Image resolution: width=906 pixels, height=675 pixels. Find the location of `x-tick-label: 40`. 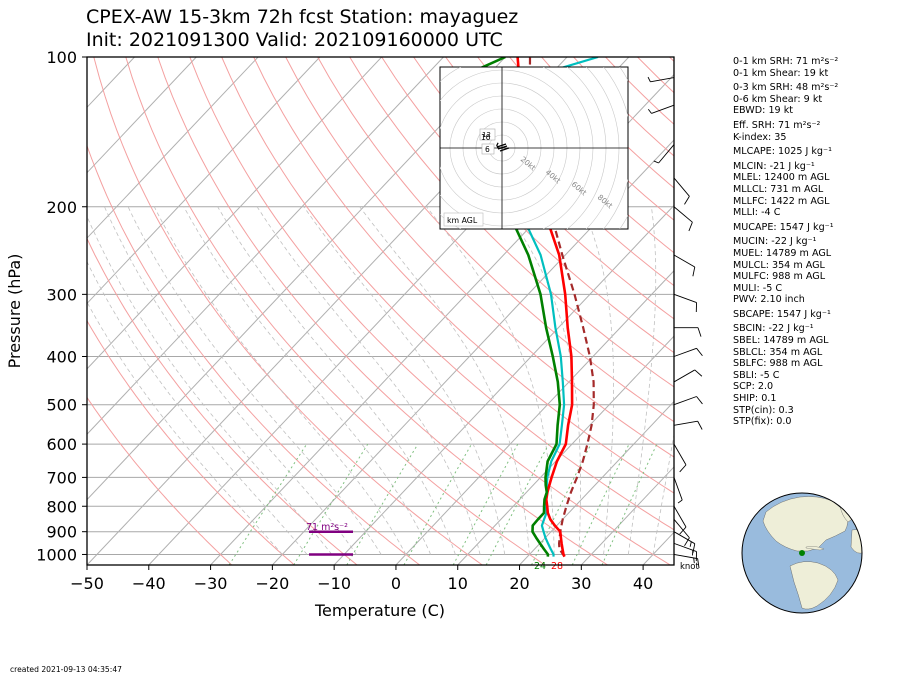

x-tick-label: 40 is located at coordinates (643, 583).